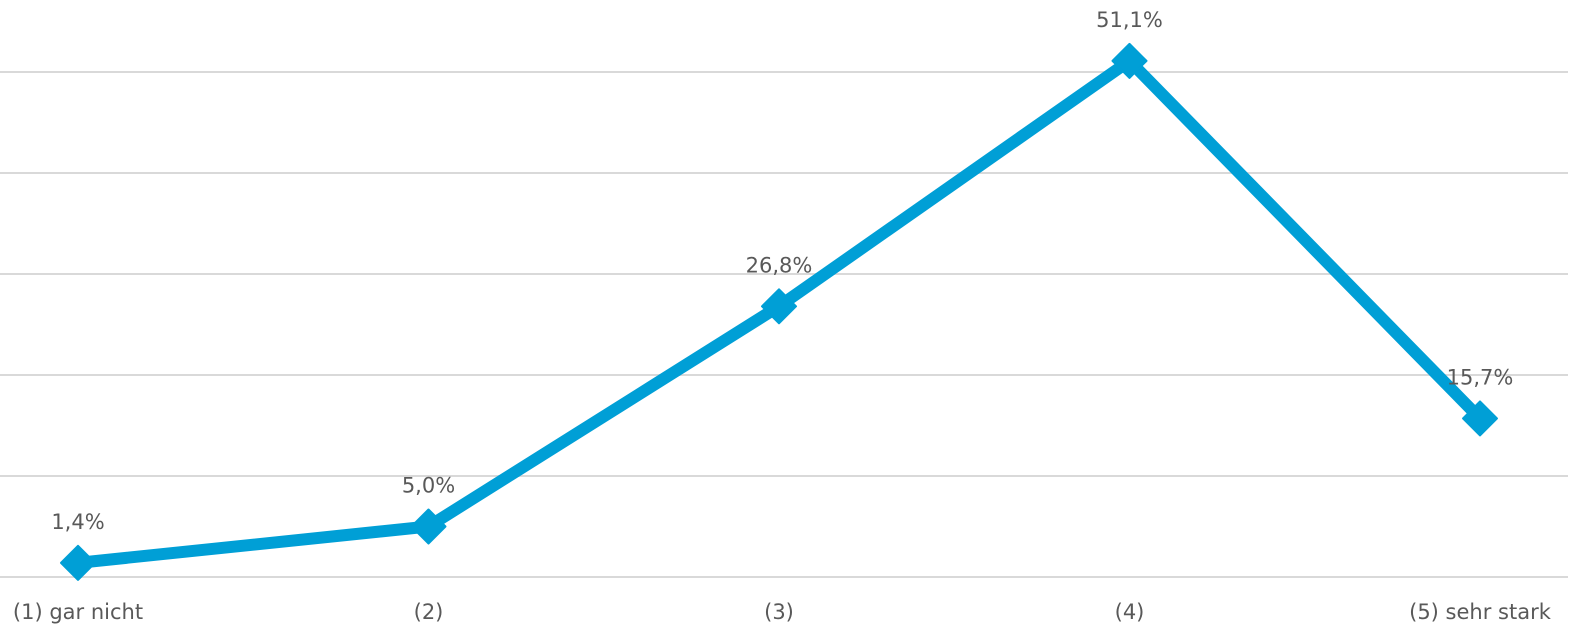 The image size is (1571, 631). What do you see at coordinates (77, 522) in the screenshot?
I see `data-label: 1,4%` at bounding box center [77, 522].